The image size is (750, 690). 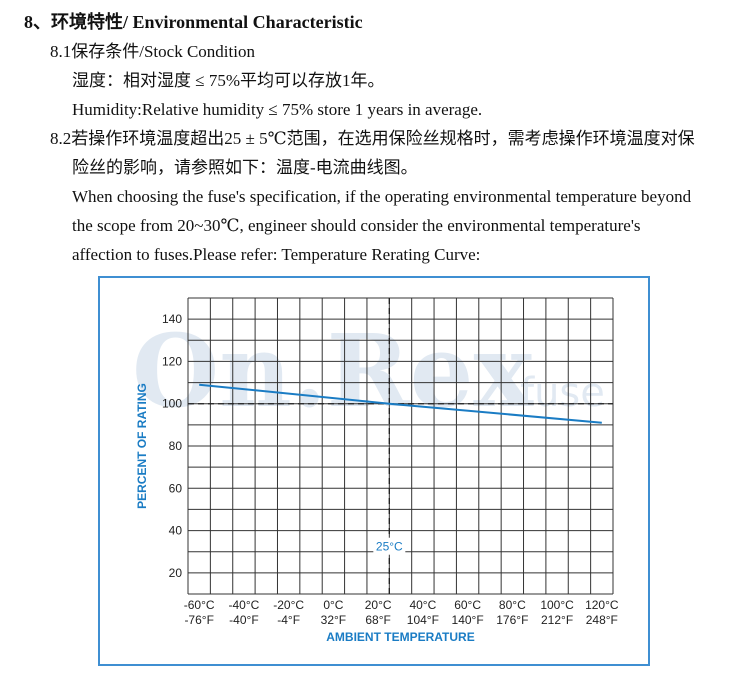 I want to click on y-tick-label: 60, so click(x=176, y=488).